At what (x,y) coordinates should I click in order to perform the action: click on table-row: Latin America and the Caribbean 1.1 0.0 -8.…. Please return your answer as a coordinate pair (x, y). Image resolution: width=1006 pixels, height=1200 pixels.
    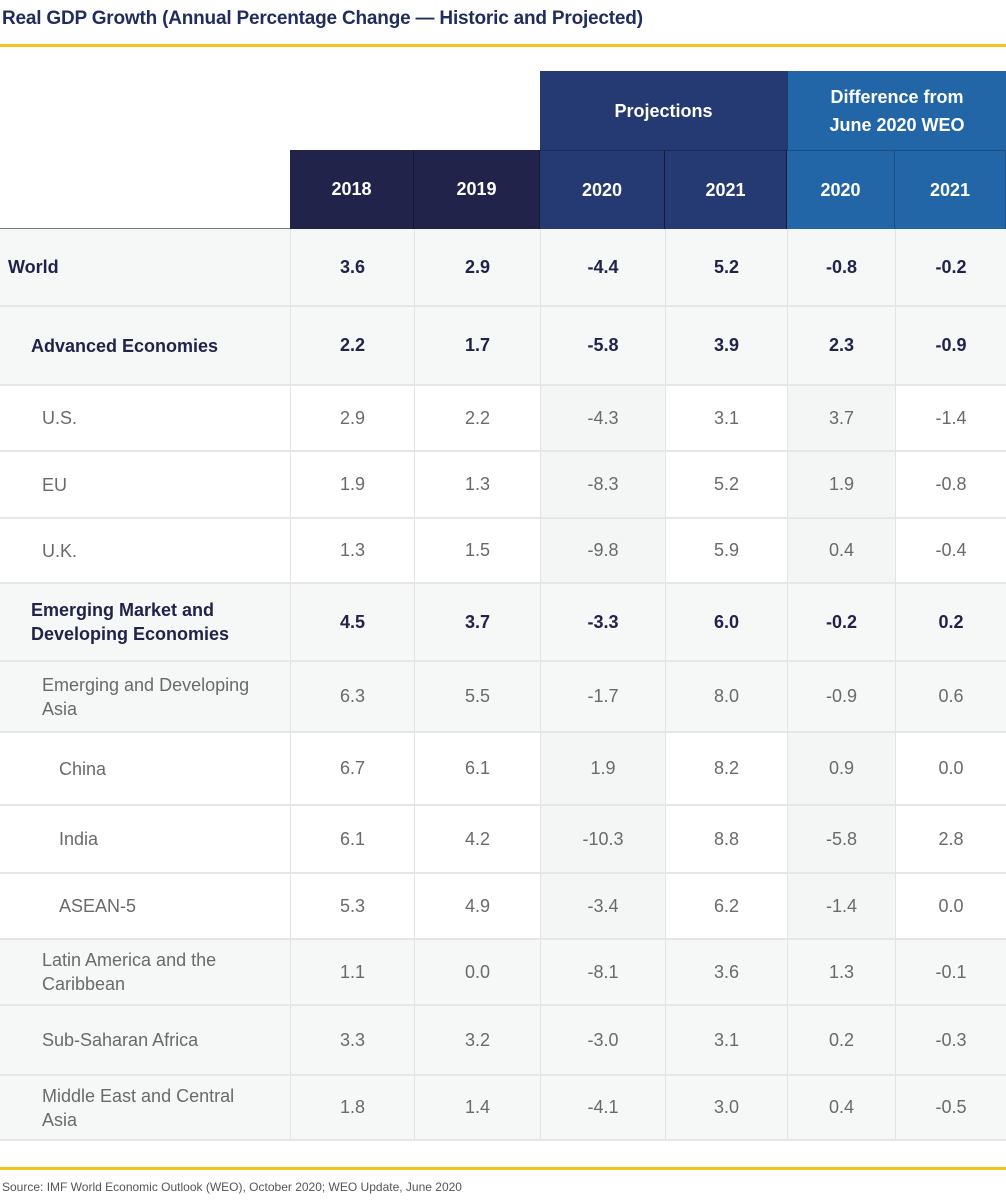
    Looking at the image, I should click on (503, 973).